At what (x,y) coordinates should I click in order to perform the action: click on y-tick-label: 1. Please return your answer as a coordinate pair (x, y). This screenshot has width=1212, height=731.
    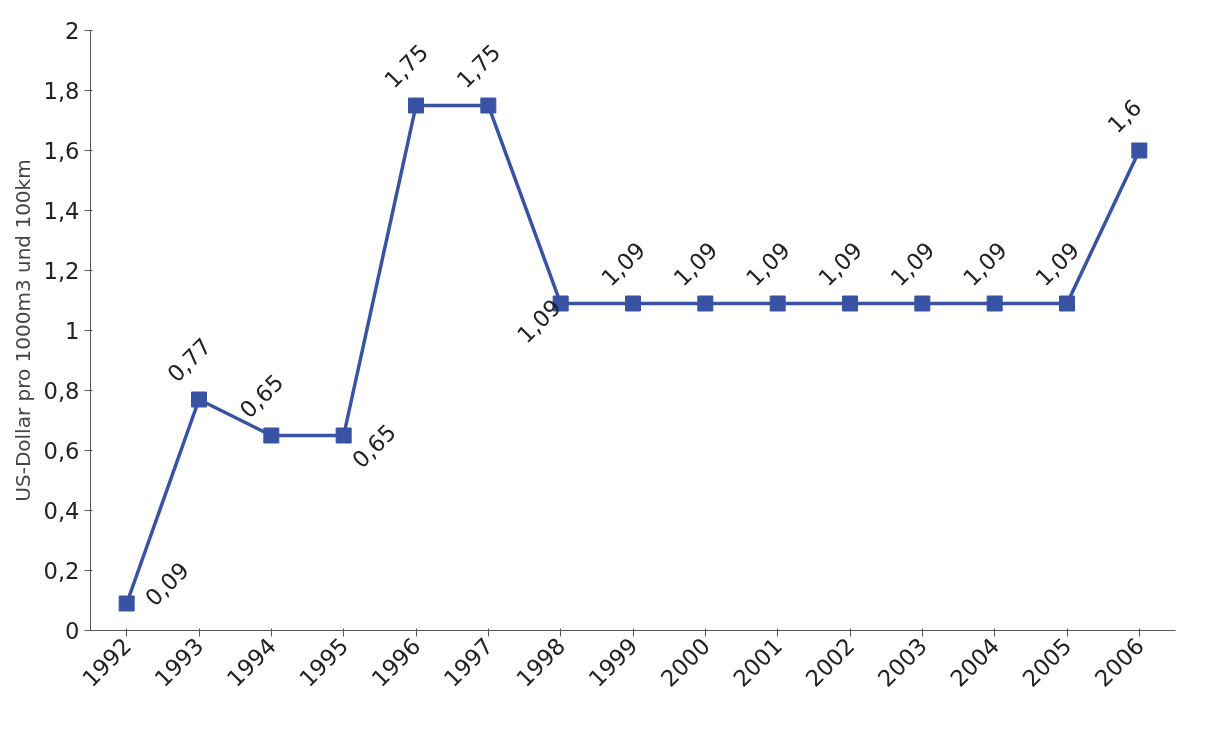
    Looking at the image, I should click on (72, 331).